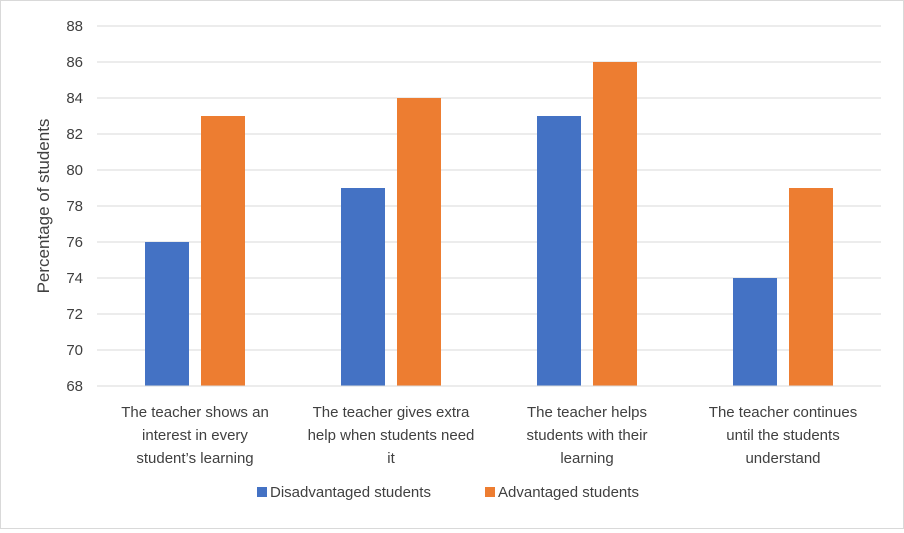 Image resolution: width=904 pixels, height=533 pixels. I want to click on x-category-label-line: student’s learning, so click(194, 458).